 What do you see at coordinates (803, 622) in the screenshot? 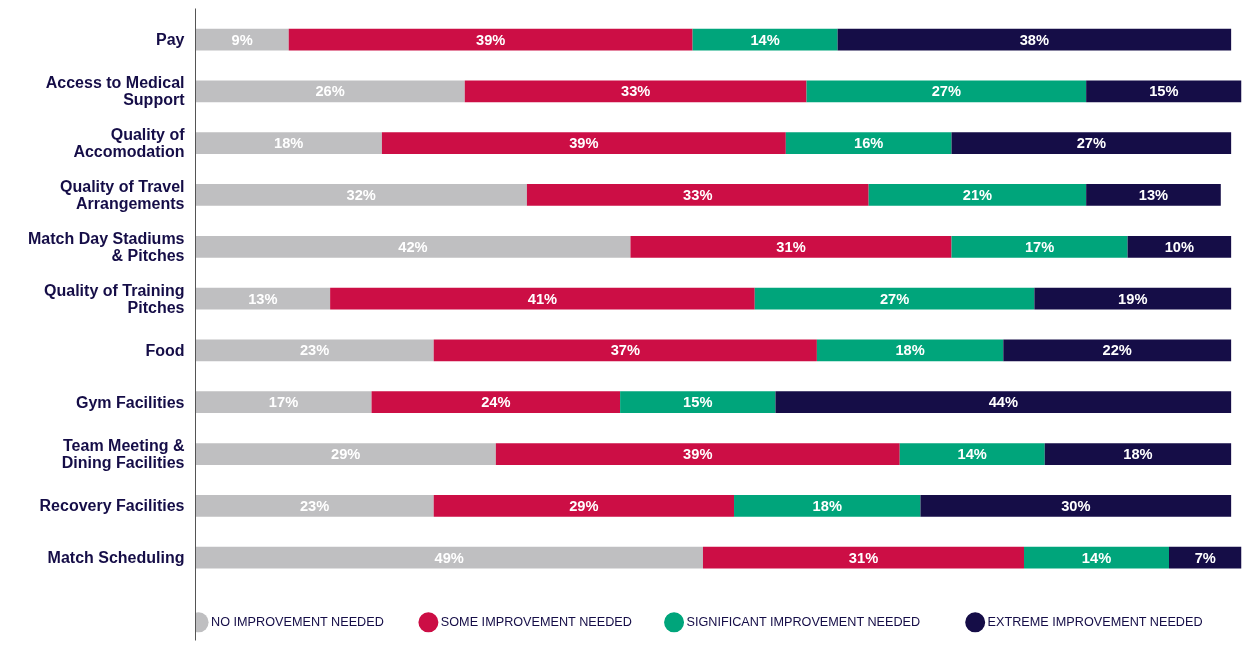
I see `legend-label: SIGNIFICANT IMPROVEMENT NEEDED` at bounding box center [803, 622].